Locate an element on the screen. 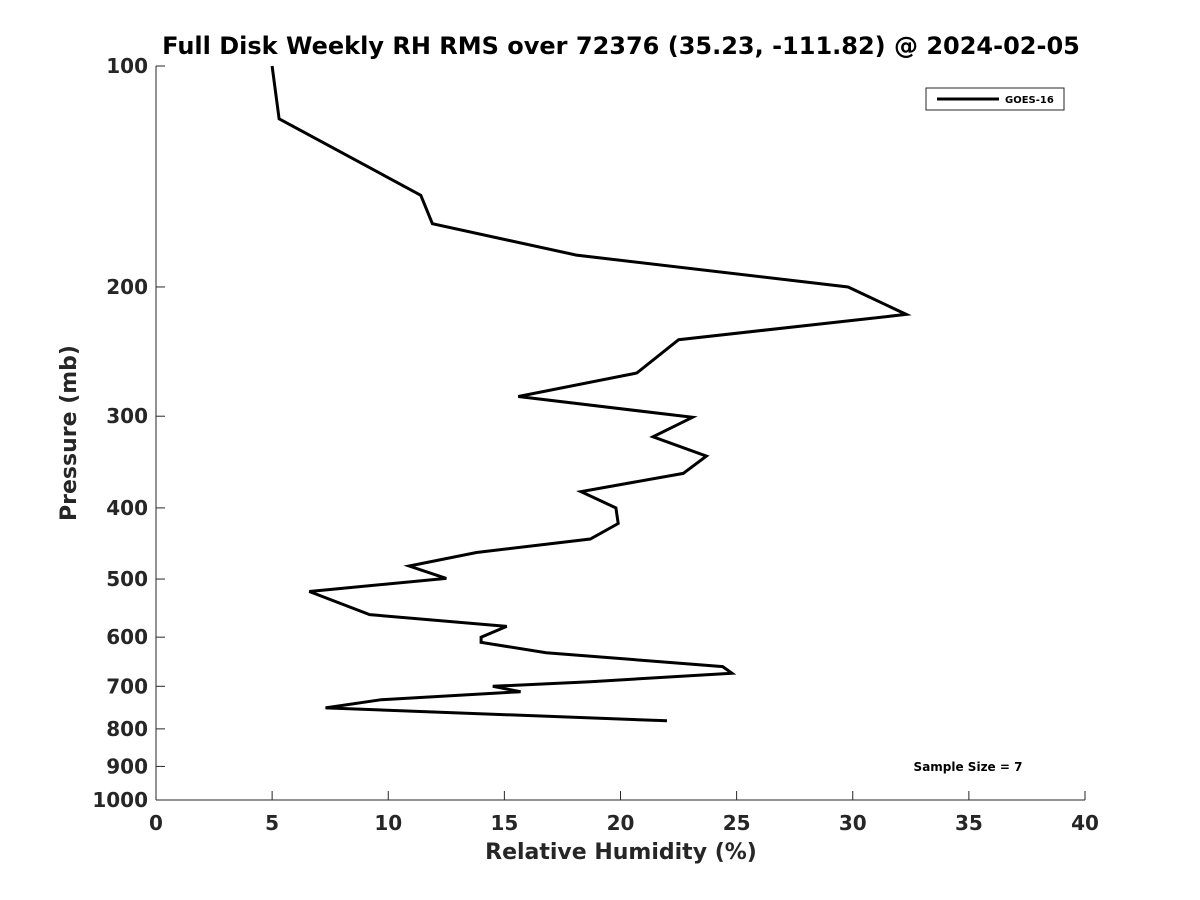 The width and height of the screenshot is (1200, 900). y-tick-label: 600 is located at coordinates (127, 637).